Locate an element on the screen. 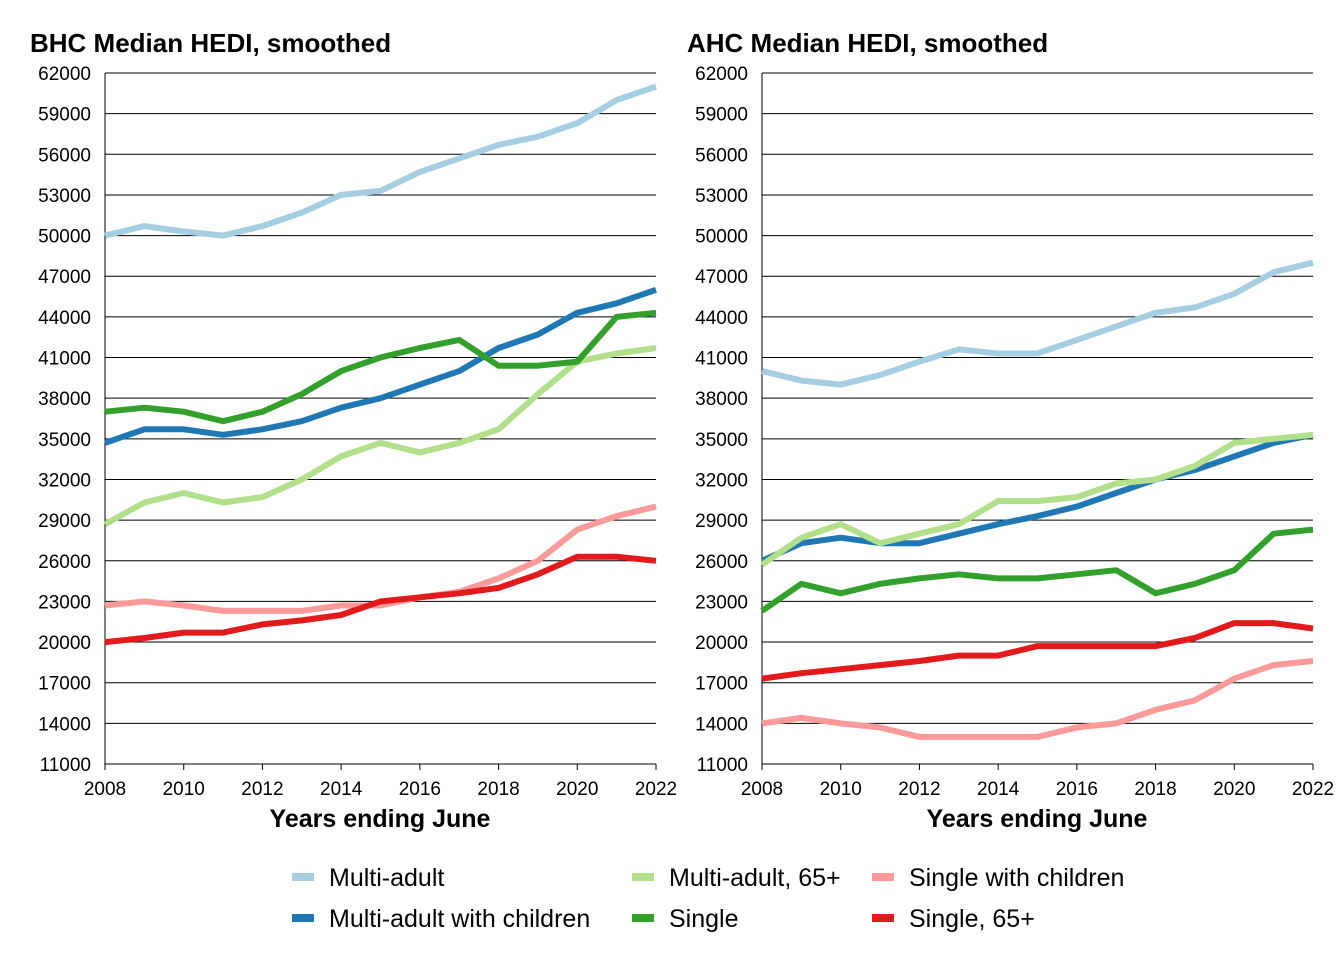  panel-title: BHC Median HEDI, smoothed is located at coordinates (210, 43).